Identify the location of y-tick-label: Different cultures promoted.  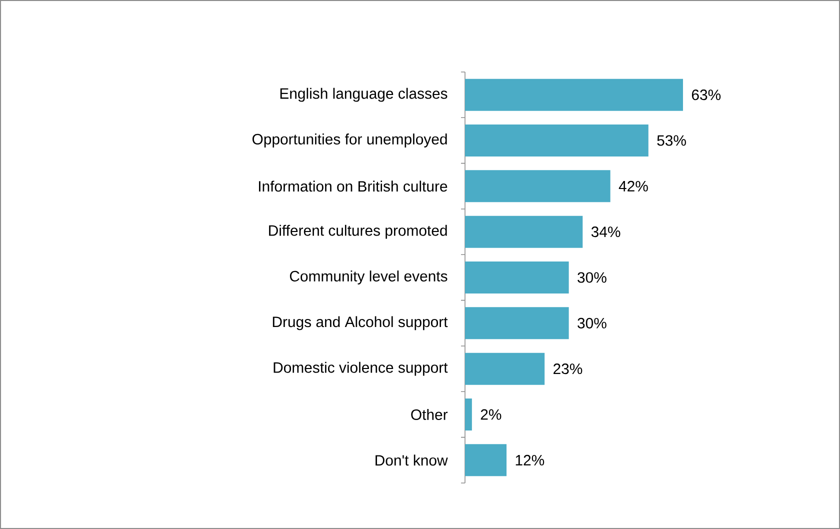
(358, 231).